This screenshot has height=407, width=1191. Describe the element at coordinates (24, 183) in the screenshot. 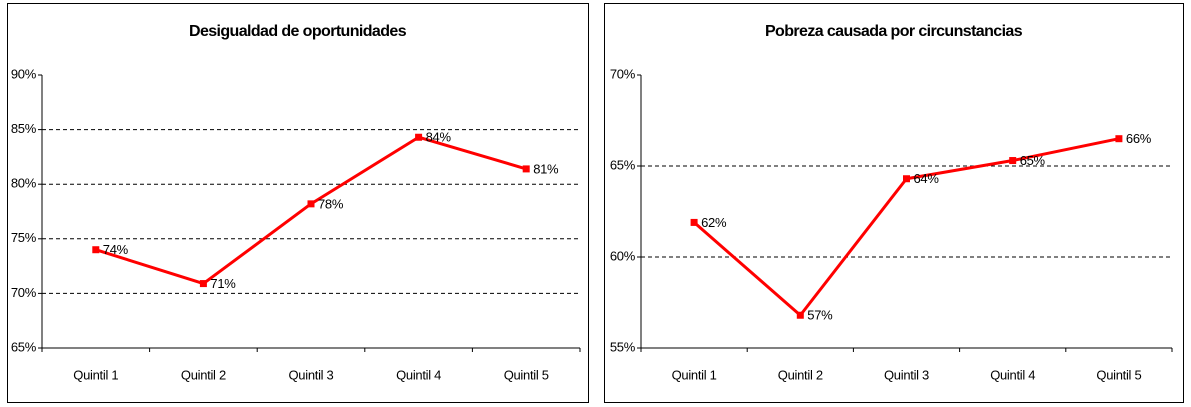

I see `y-tick-label: 80%` at that location.